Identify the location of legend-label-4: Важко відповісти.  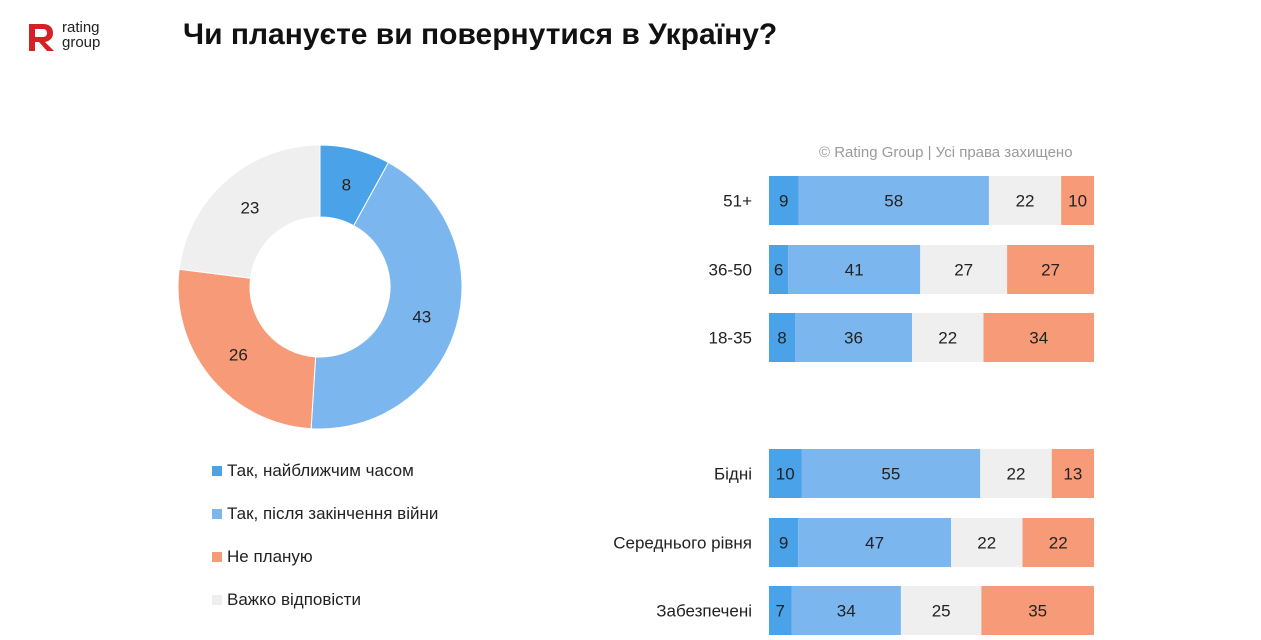
(294, 599).